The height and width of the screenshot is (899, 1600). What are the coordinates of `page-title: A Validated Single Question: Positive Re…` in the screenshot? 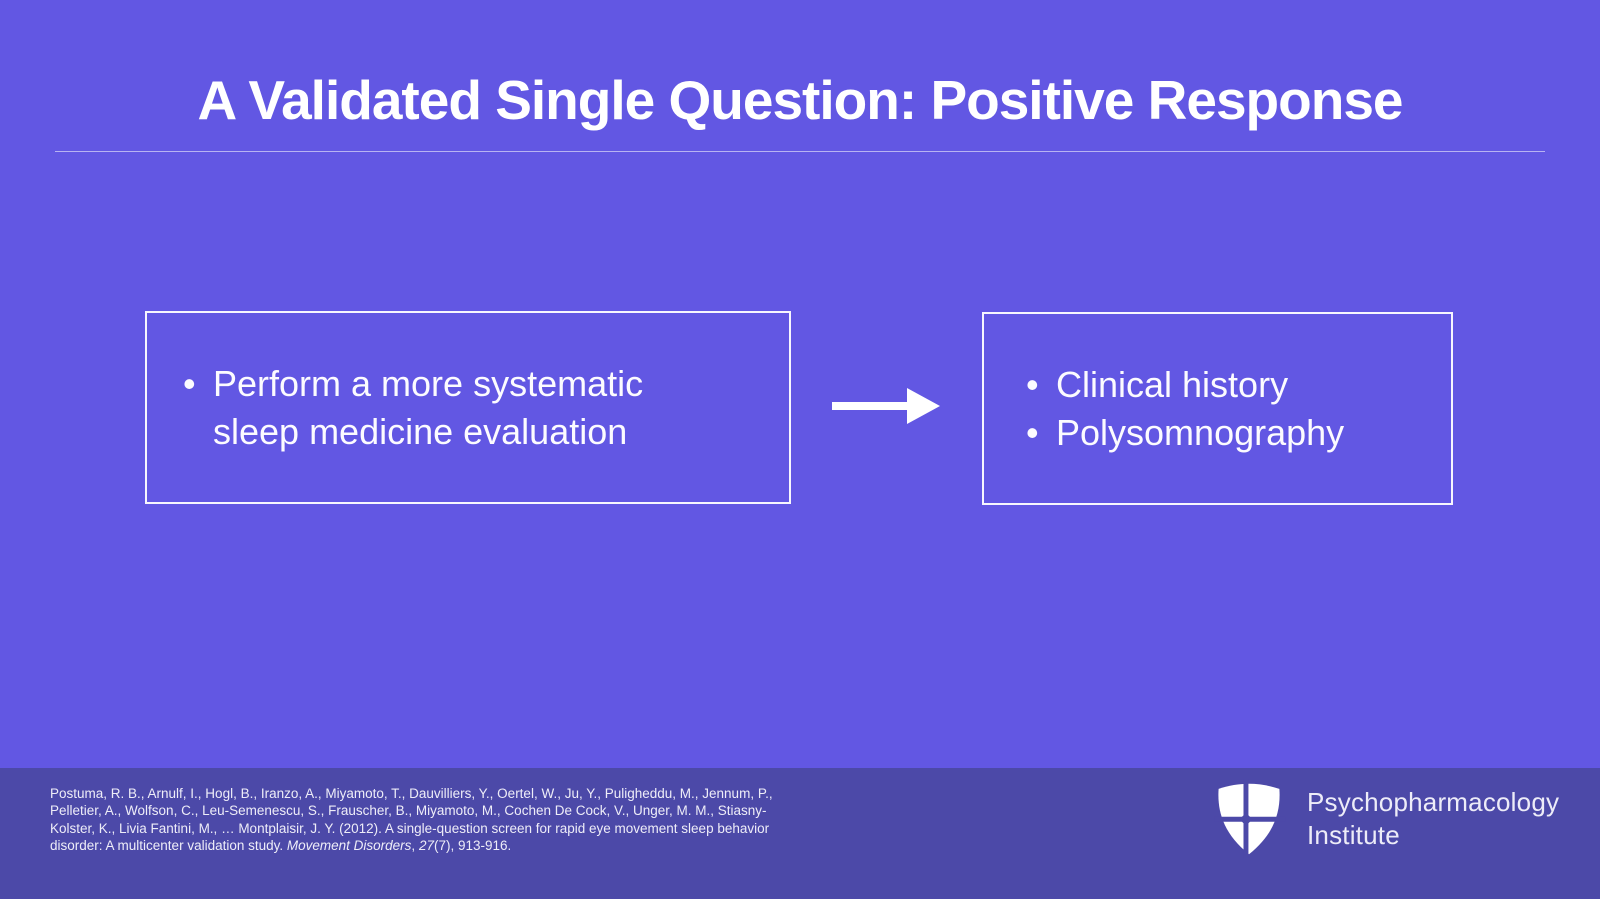 It's located at (800, 100).